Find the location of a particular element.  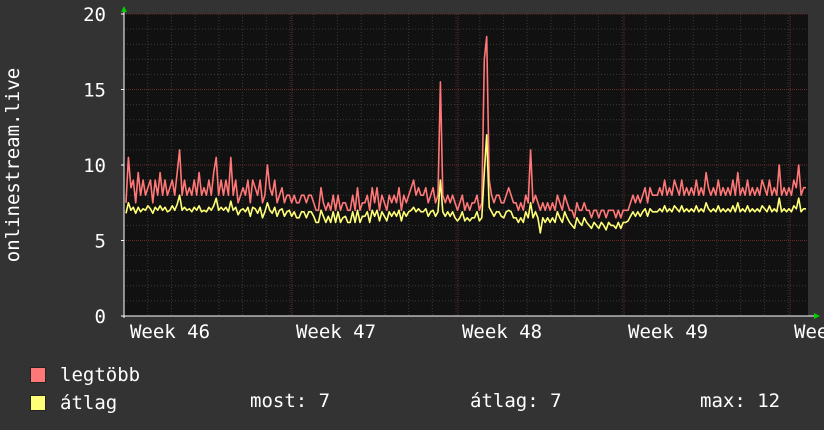

x-tick-label: Week 49 is located at coordinates (668, 332).